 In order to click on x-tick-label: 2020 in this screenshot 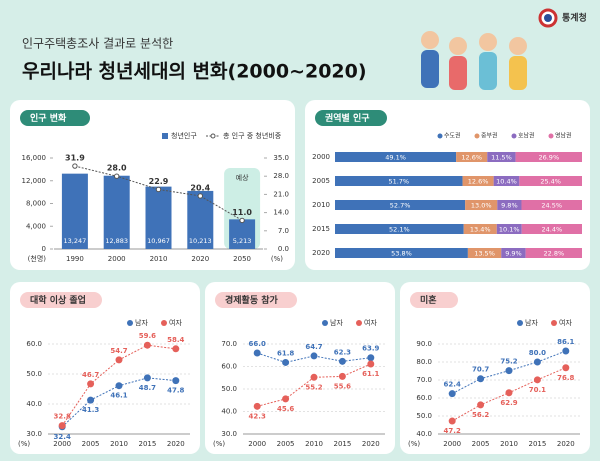, I will do `click(176, 444)`.